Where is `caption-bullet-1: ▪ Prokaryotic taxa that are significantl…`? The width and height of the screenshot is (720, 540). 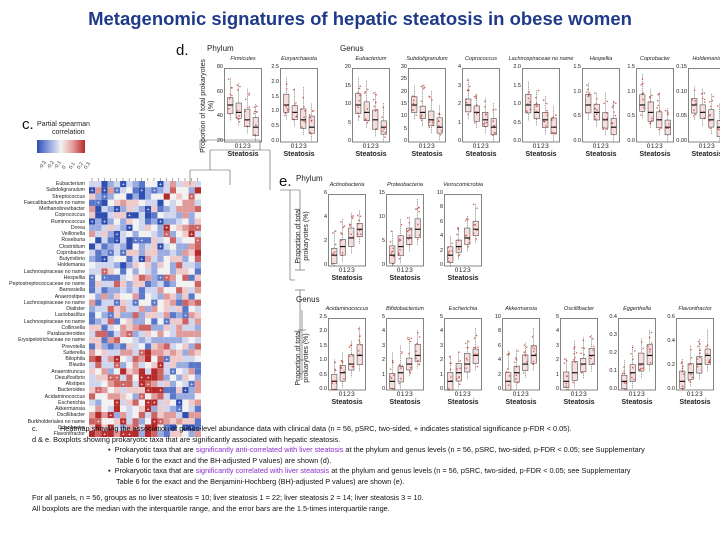
caption-bullet-1: ▪ Prokaryotic taxa that are significantl… is located at coordinates (376, 449).